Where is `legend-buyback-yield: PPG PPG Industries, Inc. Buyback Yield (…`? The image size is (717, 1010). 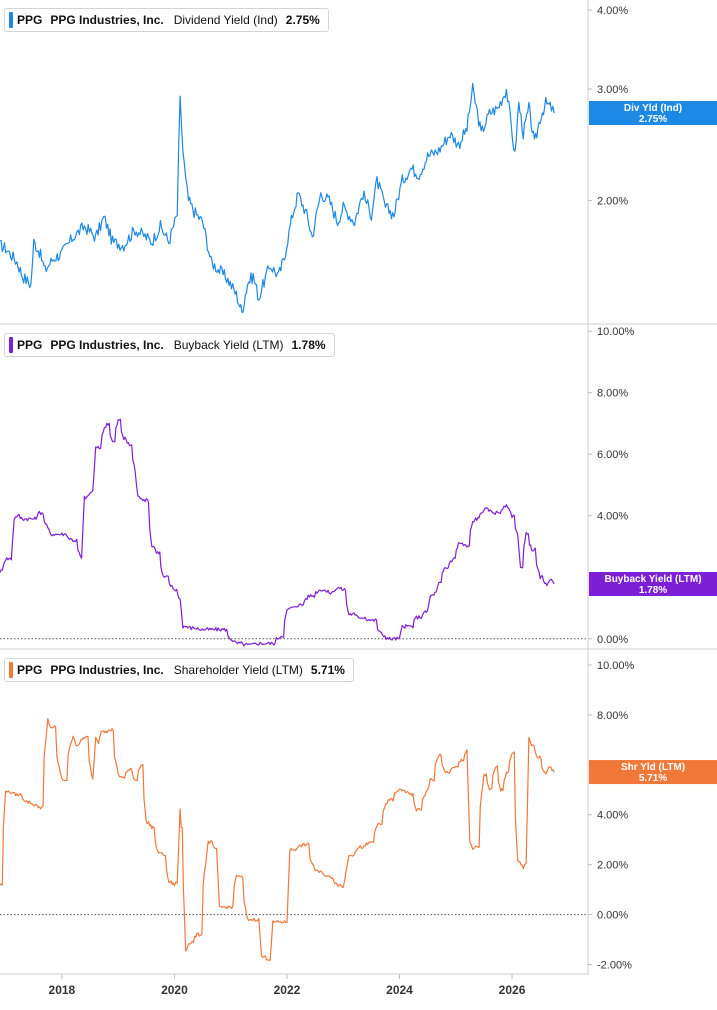 legend-buyback-yield: PPG PPG Industries, Inc. Buyback Yield (… is located at coordinates (169, 345).